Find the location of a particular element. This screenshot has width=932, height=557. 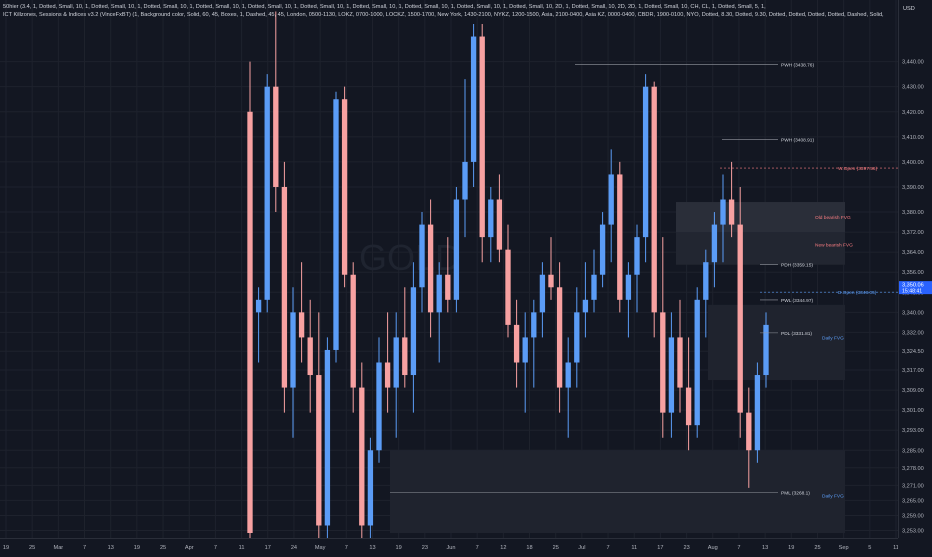

price-tick-label: 3,400.00 is located at coordinates (913, 163).